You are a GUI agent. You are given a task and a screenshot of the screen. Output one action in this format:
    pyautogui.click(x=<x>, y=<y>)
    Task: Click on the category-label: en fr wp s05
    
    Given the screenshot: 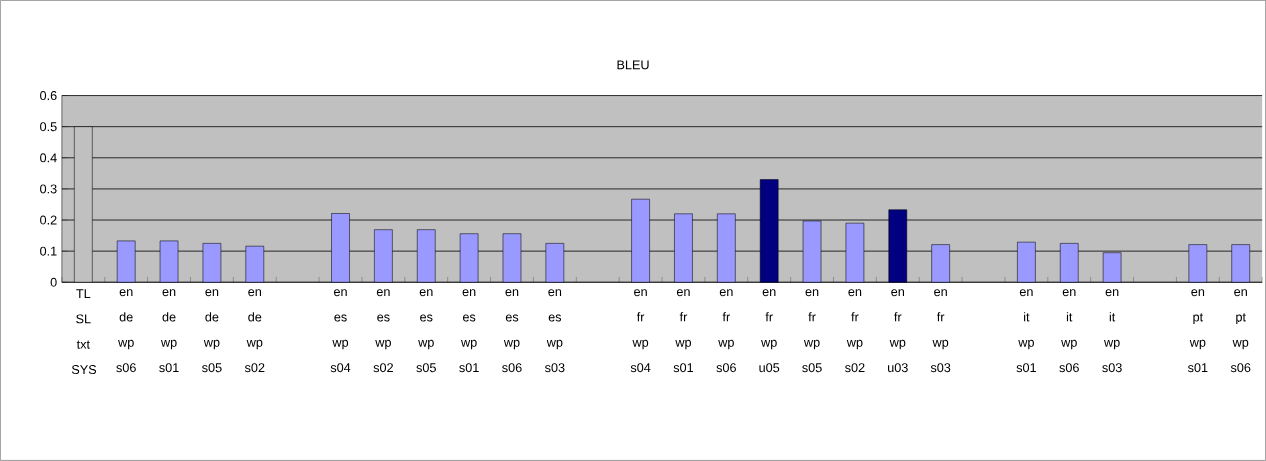 What is the action you would take?
    pyautogui.click(x=812, y=331)
    